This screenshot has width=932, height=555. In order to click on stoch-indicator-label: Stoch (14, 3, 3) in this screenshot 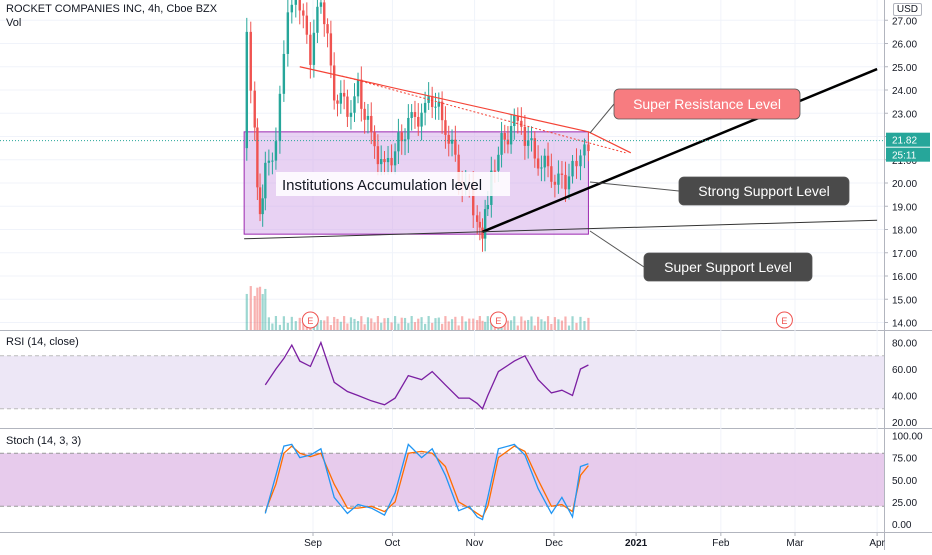, I will do `click(44, 441)`.